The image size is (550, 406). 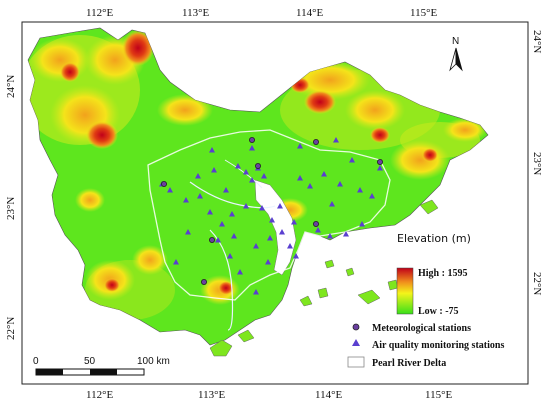 I want to click on legend-label-meteorological: Meteorological stations, so click(x=421, y=328).